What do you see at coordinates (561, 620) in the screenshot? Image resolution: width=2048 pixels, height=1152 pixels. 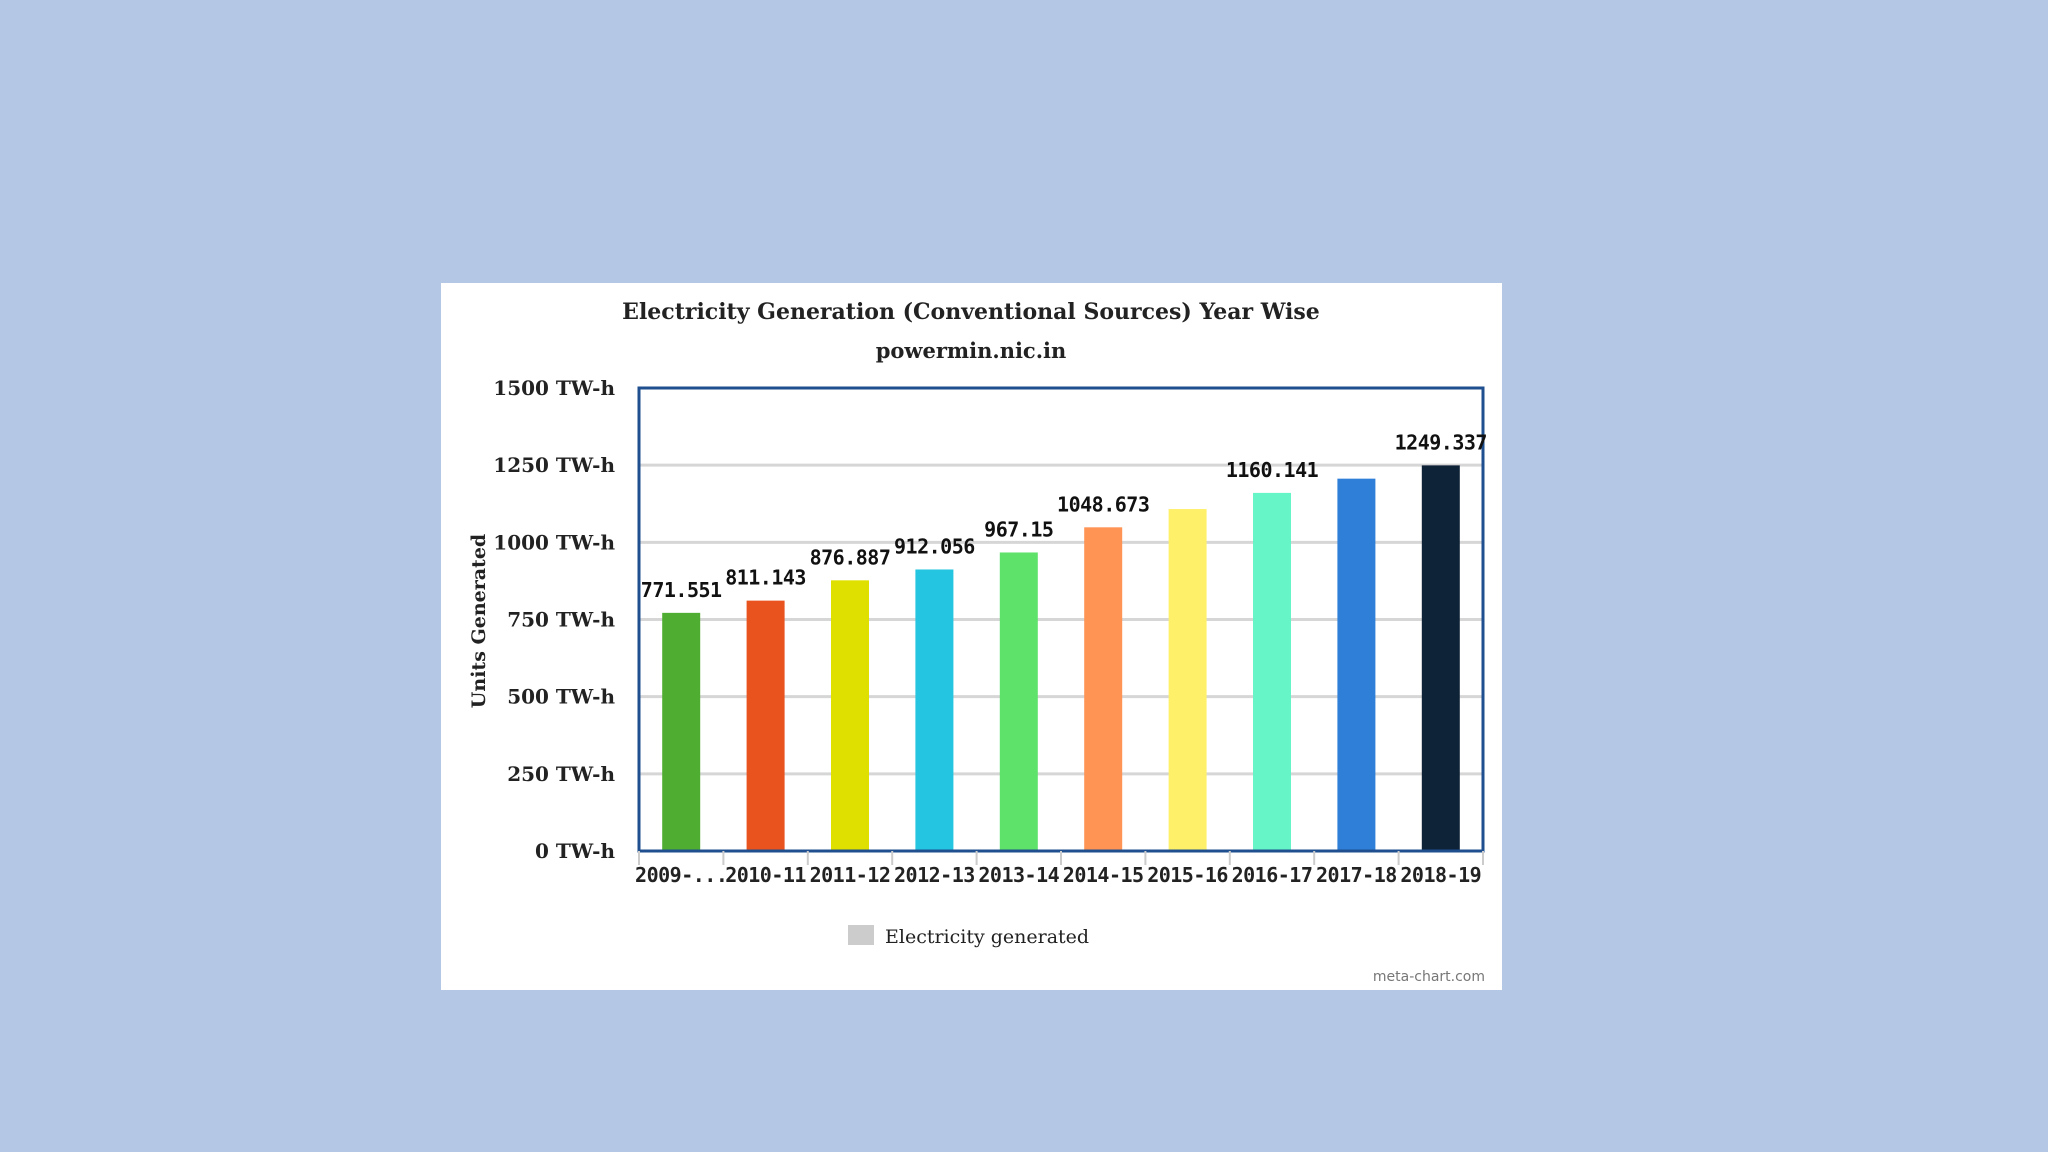 I see `y-tick-label: 750 TW-h` at bounding box center [561, 620].